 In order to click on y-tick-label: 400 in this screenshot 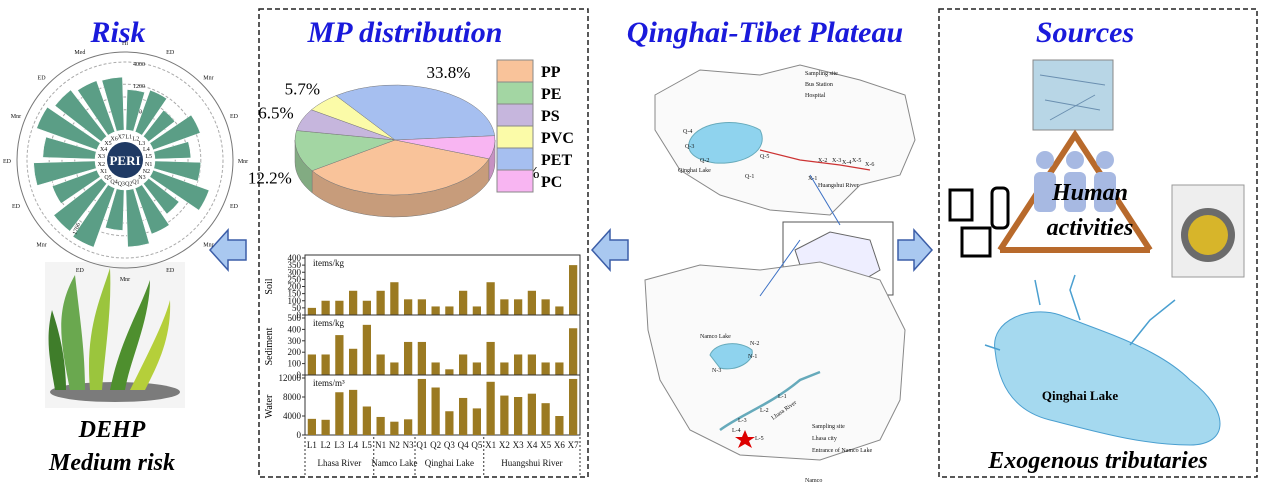, I will do `click(295, 258)`.